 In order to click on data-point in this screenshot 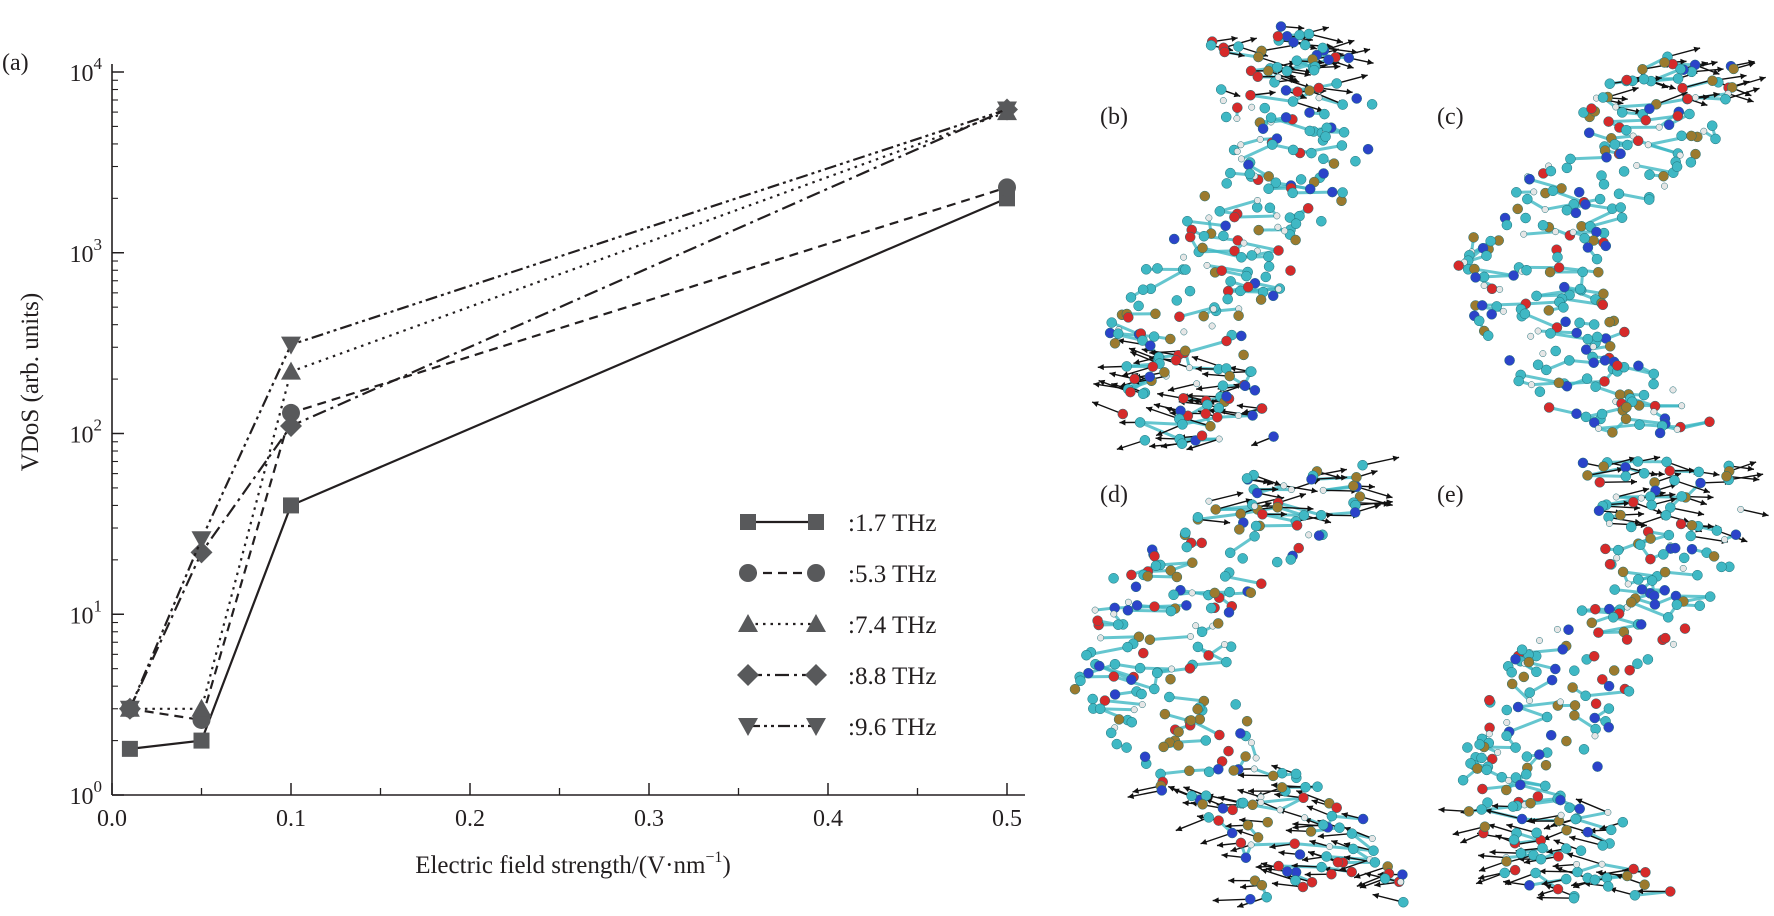, I will do `click(202, 540)`.